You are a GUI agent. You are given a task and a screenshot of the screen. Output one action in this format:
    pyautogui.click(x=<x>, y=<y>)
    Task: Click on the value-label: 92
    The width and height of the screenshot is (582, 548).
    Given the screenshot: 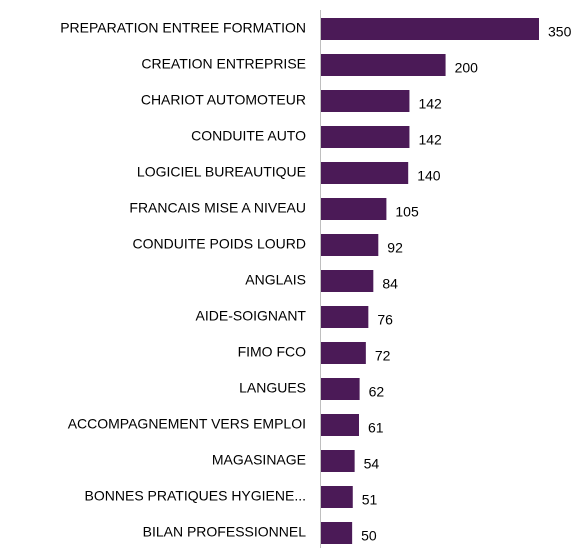 What is the action you would take?
    pyautogui.click(x=395, y=248)
    